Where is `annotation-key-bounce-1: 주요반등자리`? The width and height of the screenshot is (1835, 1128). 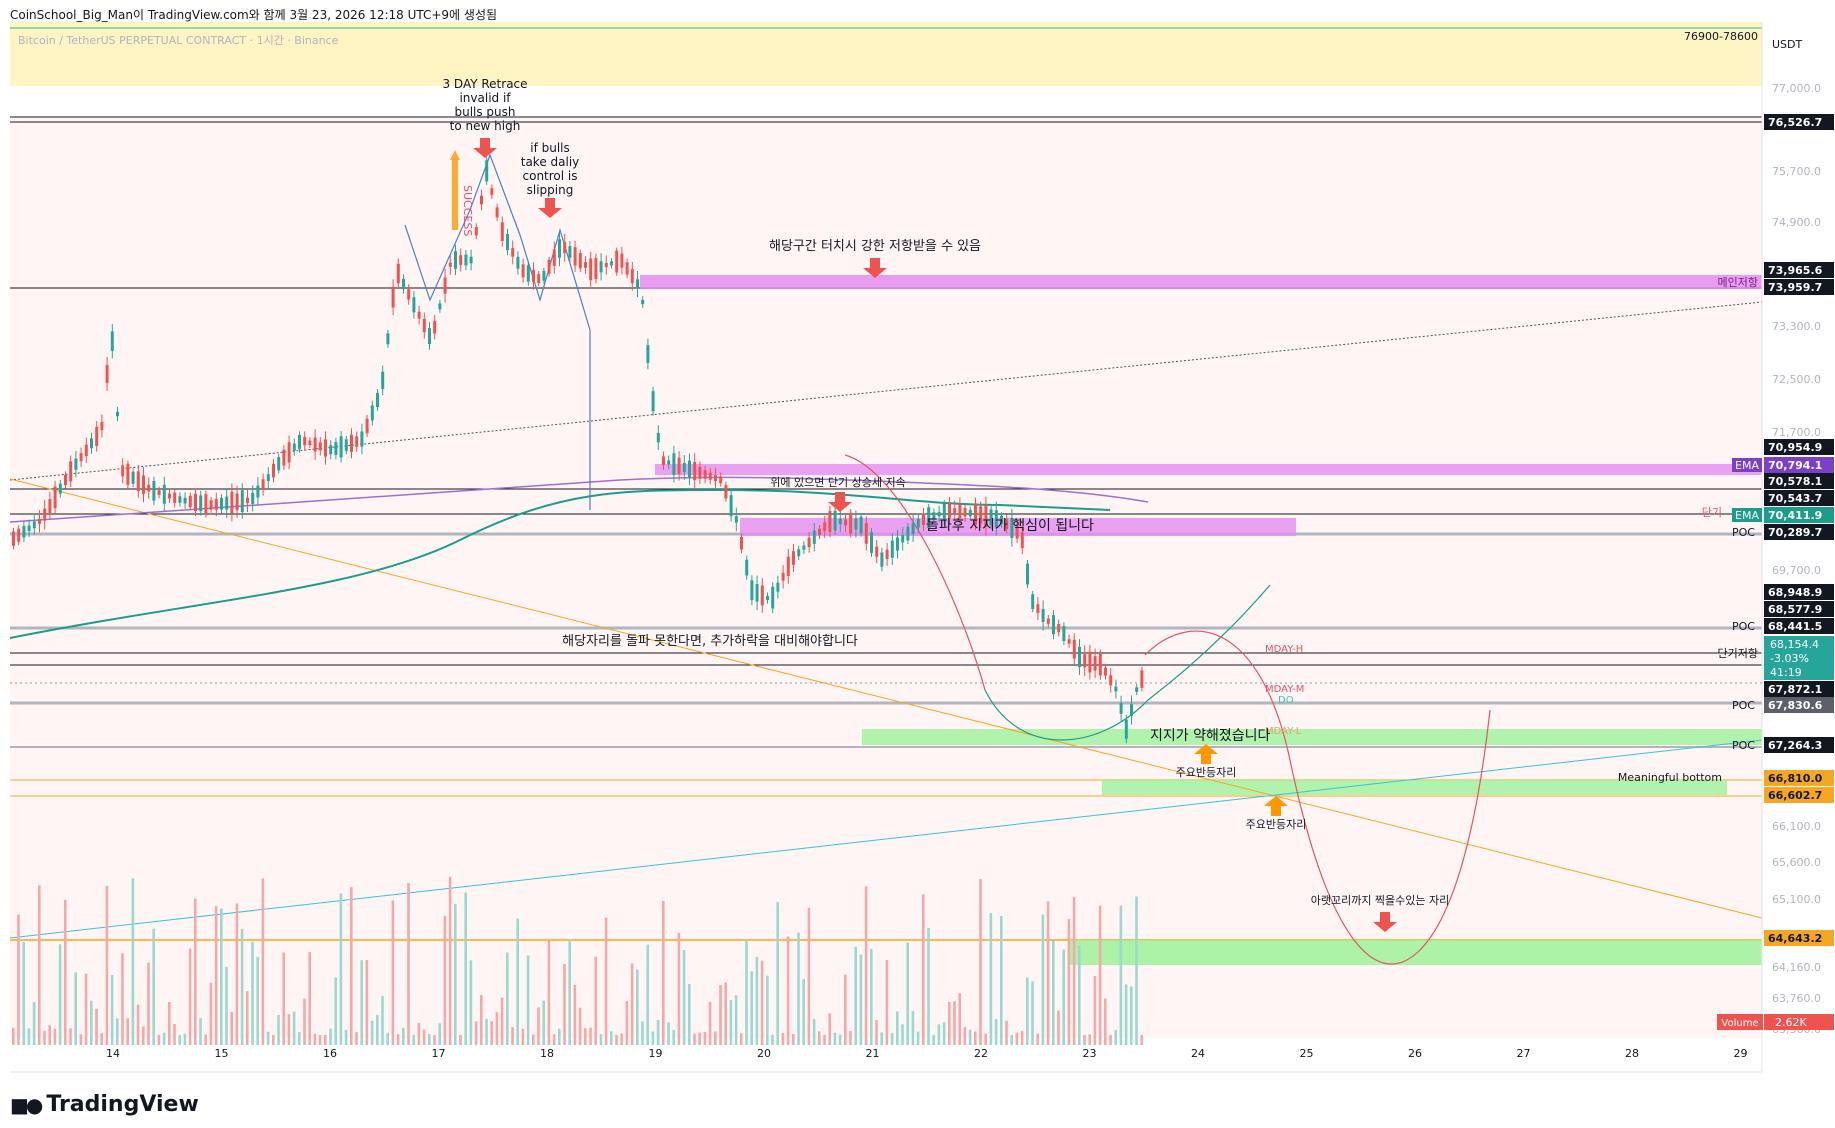 annotation-key-bounce-1: 주요반등자리 is located at coordinates (1206, 772).